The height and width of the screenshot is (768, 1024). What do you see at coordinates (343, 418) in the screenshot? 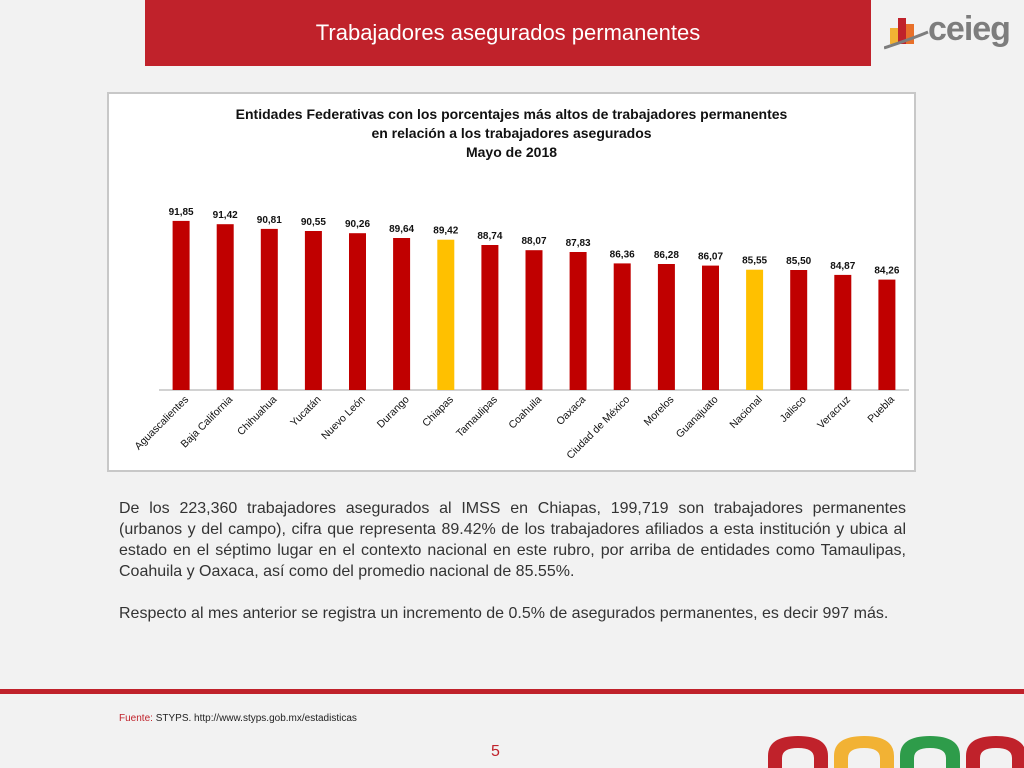
I see `category-label: Nuevo León` at bounding box center [343, 418].